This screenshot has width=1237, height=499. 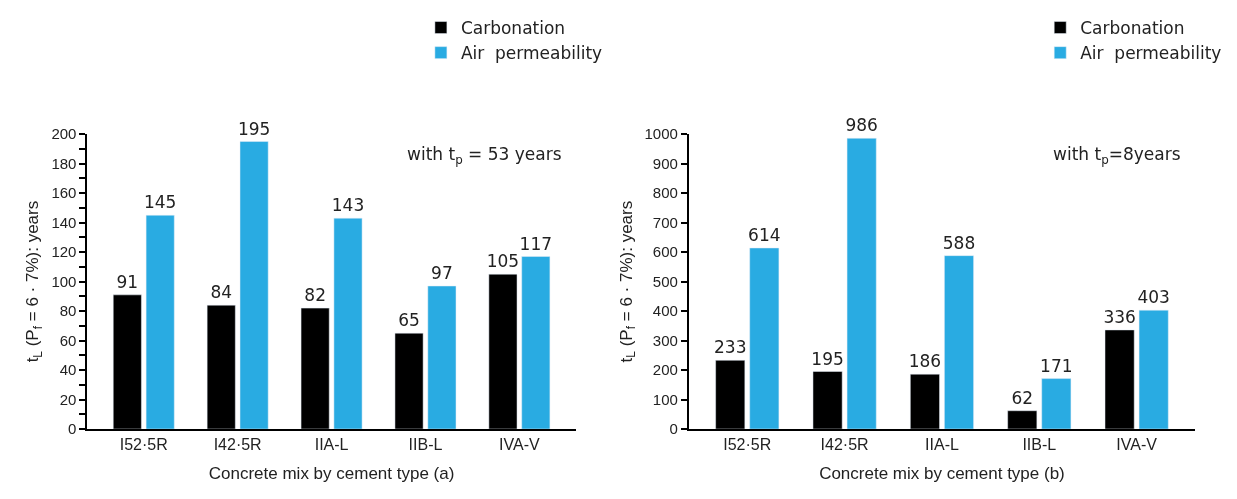 What do you see at coordinates (64, 252) in the screenshot?
I see `y-tick-label: 120` at bounding box center [64, 252].